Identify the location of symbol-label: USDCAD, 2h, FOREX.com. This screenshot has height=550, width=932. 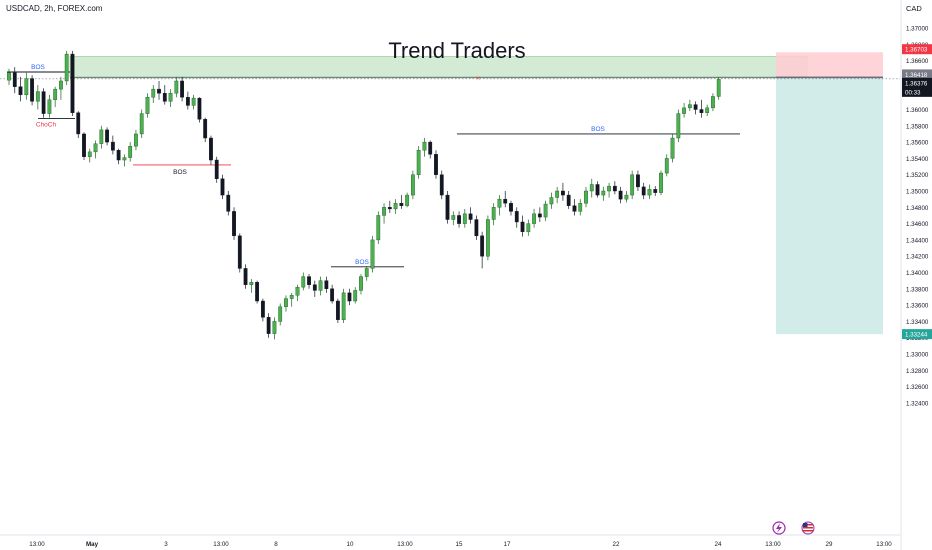
(54, 8).